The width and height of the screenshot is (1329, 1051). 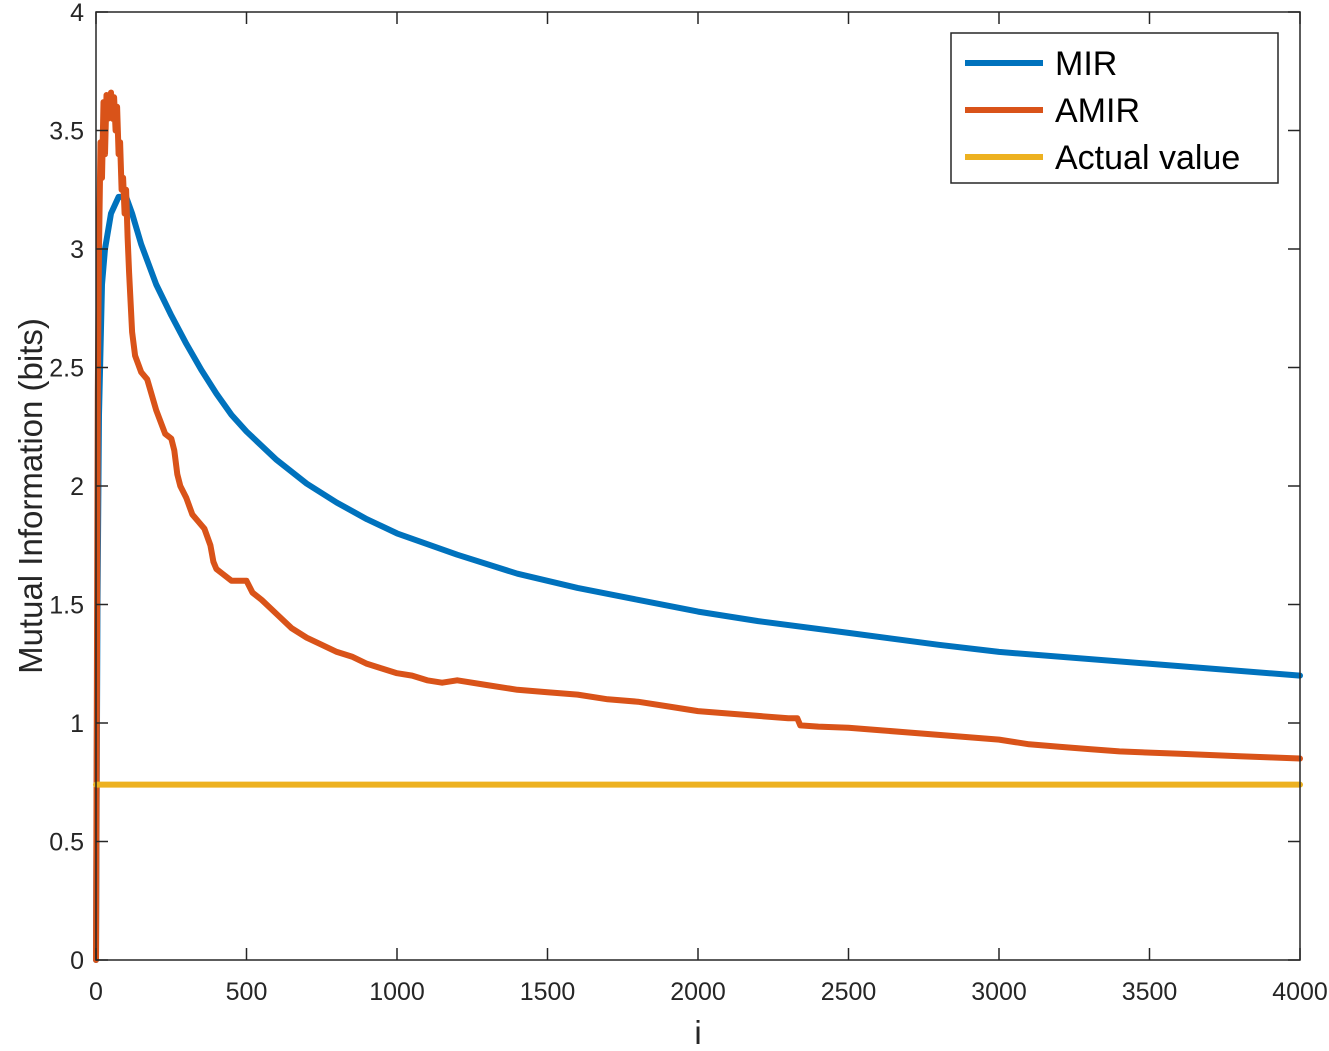 I want to click on x-tick-label: 2000, so click(x=698, y=992).